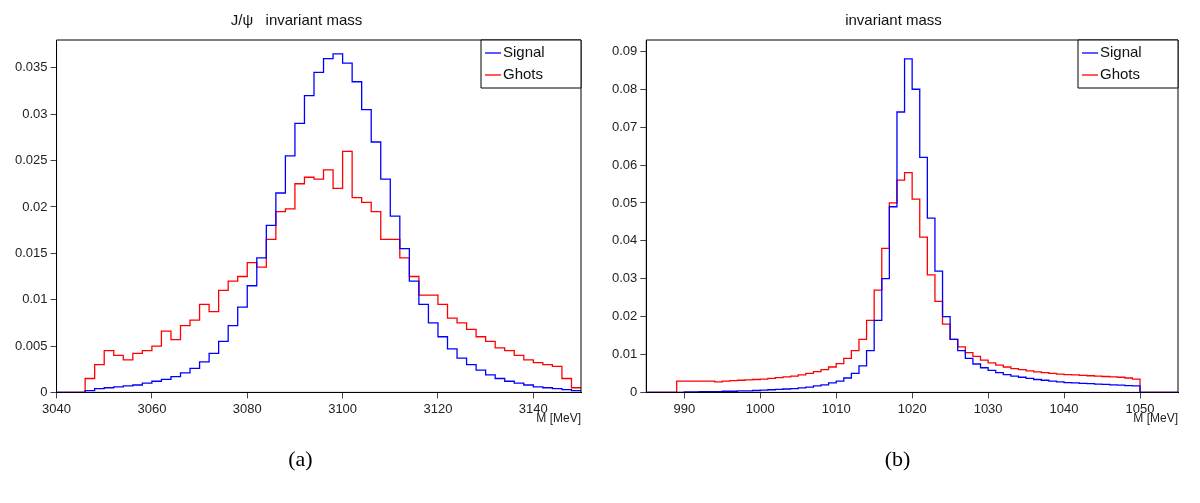 Image resolution: width=1200 pixels, height=503 pixels. I want to click on y-tick-label: 0.005, so click(31, 345).